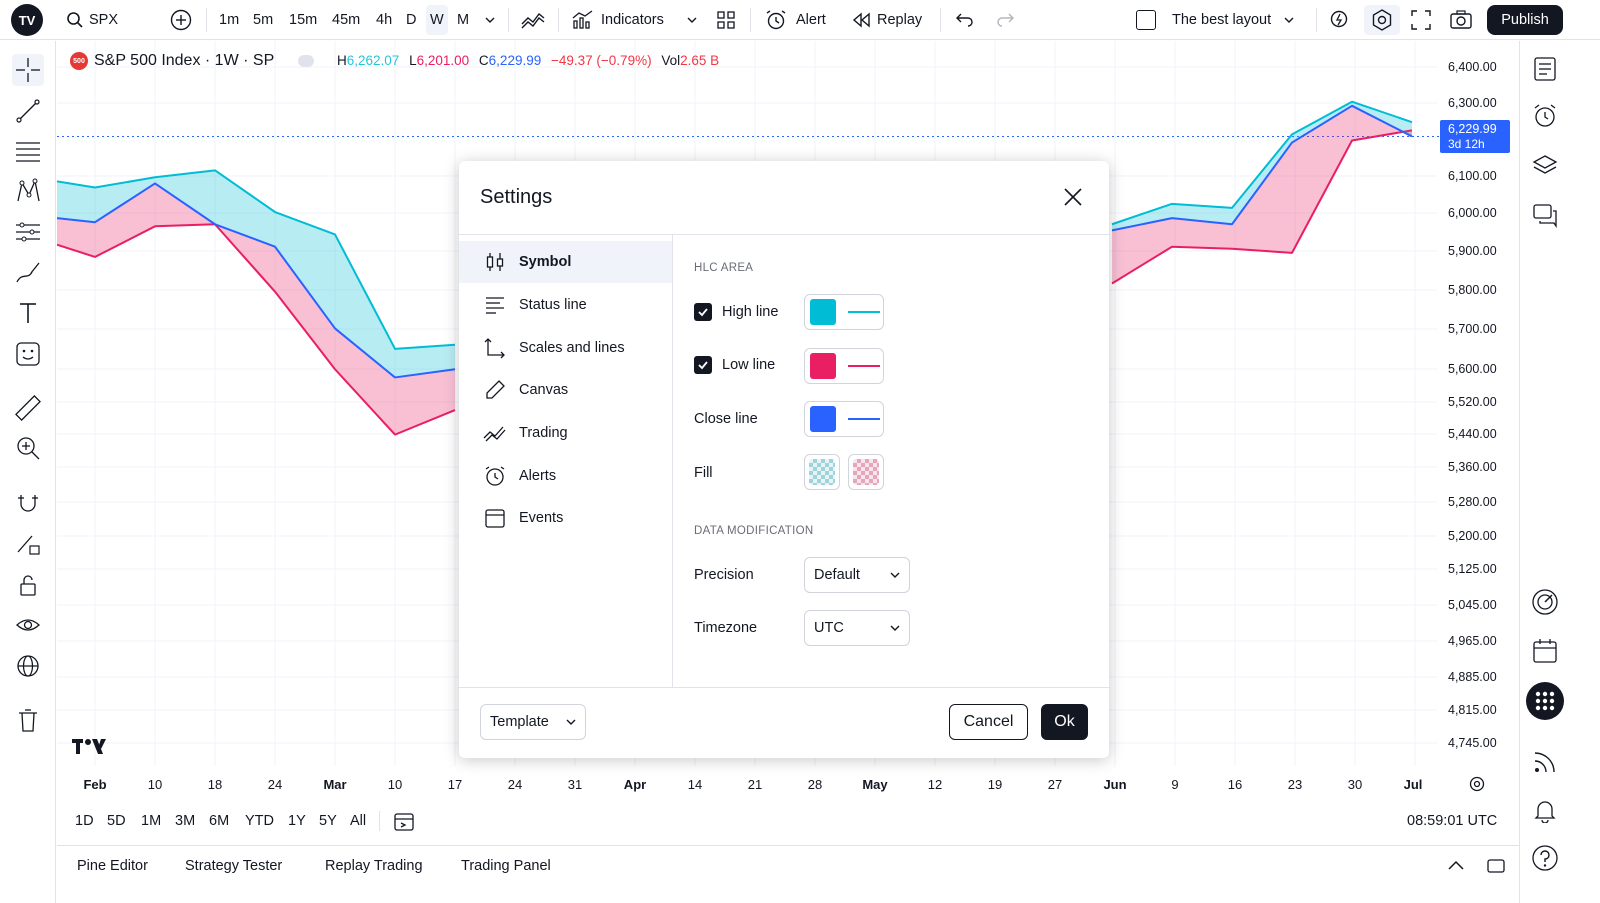 Image resolution: width=1600 pixels, height=903 pixels. I want to click on maximize-panel-icon, so click(1496, 868).